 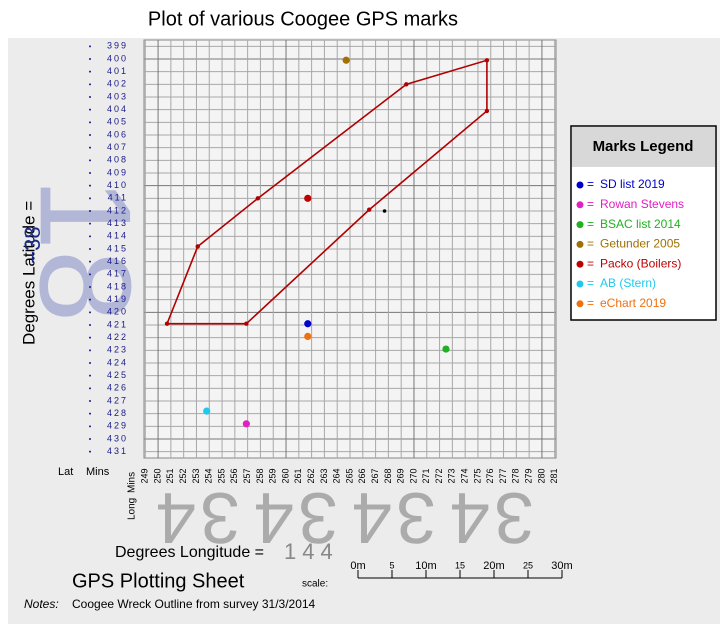 What do you see at coordinates (303, 19) in the screenshot?
I see `chart-title: Plot of various Coogee GPS marks` at bounding box center [303, 19].